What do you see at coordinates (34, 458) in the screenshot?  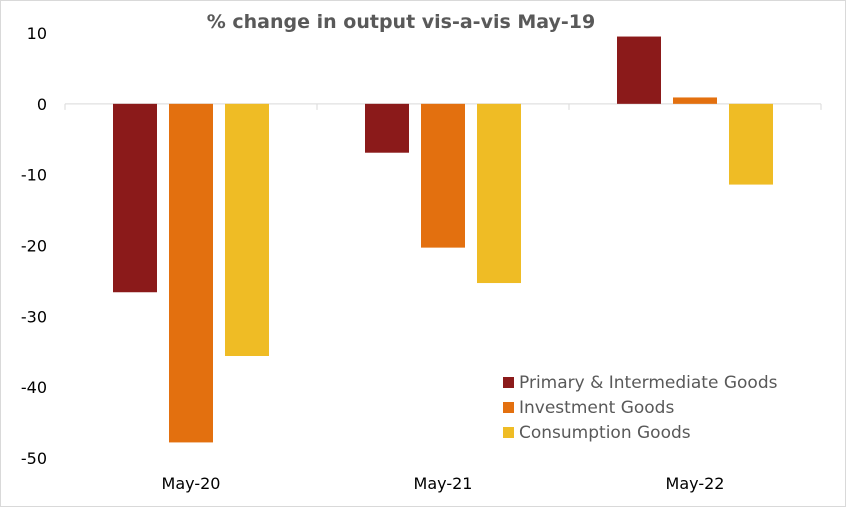 I see `y-tick-label: -50` at bounding box center [34, 458].